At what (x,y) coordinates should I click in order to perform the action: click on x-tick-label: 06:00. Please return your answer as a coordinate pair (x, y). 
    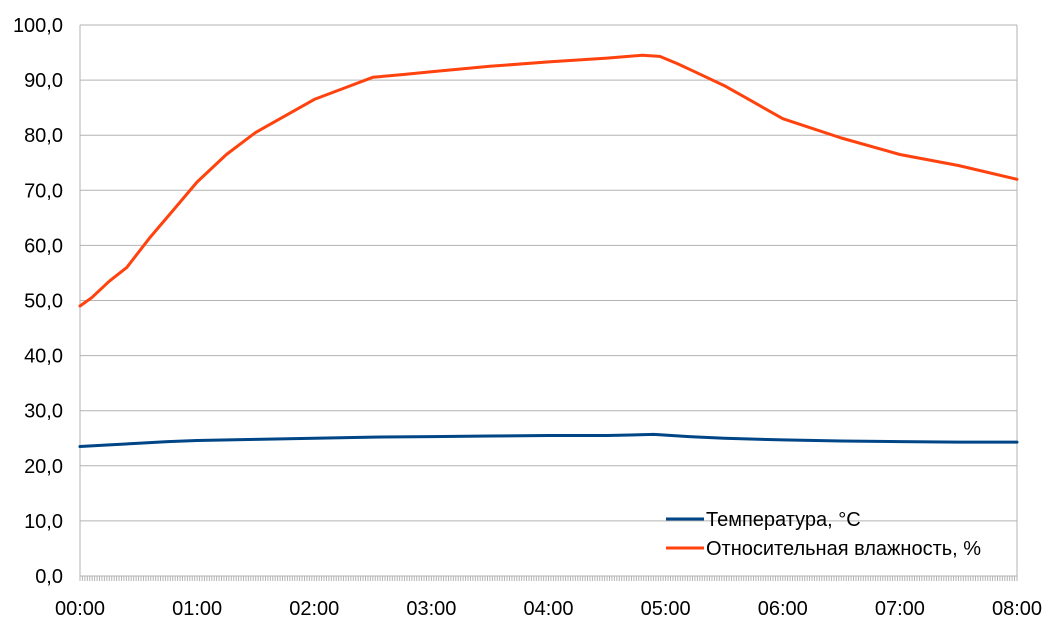
    Looking at the image, I should click on (783, 609).